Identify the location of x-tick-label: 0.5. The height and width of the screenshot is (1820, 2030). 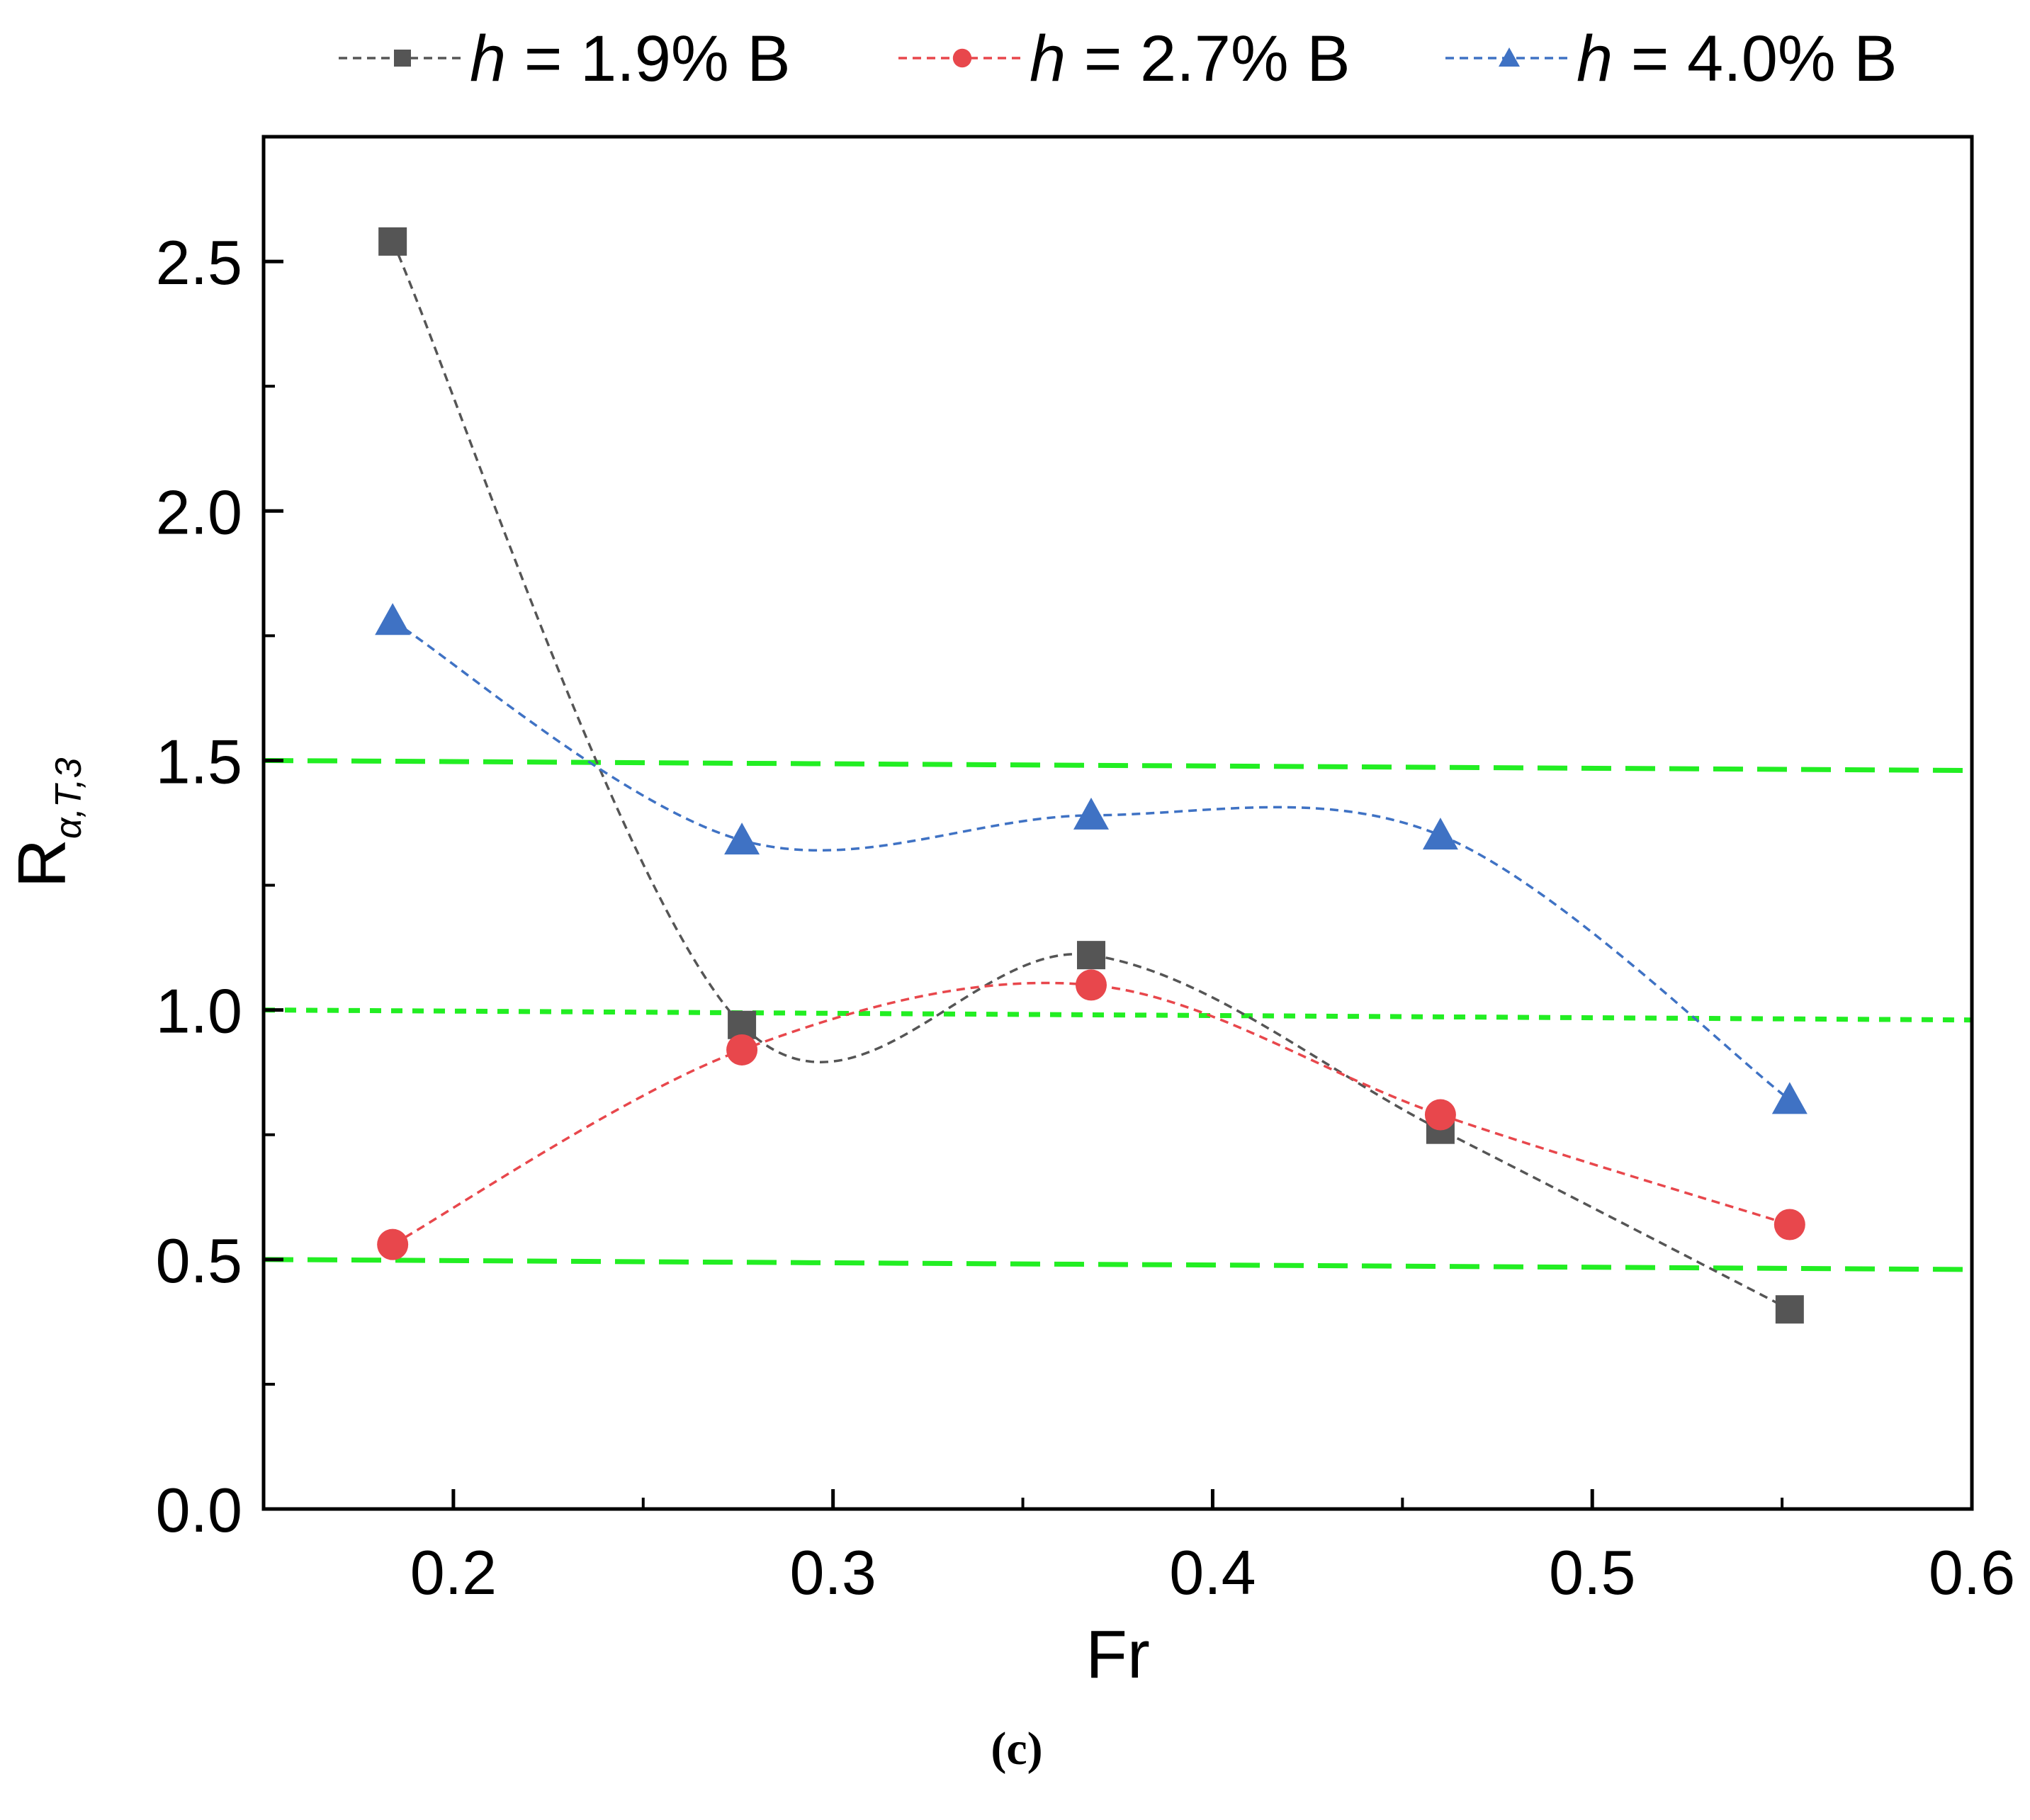
(1592, 1572).